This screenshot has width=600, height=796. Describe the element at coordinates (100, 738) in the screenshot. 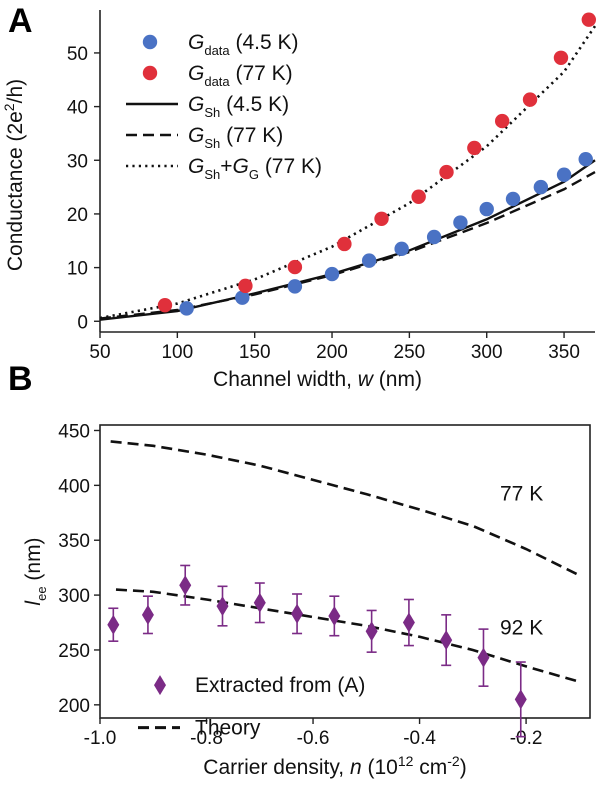

I see `panel-b-x-tick-label: -1.0` at that location.